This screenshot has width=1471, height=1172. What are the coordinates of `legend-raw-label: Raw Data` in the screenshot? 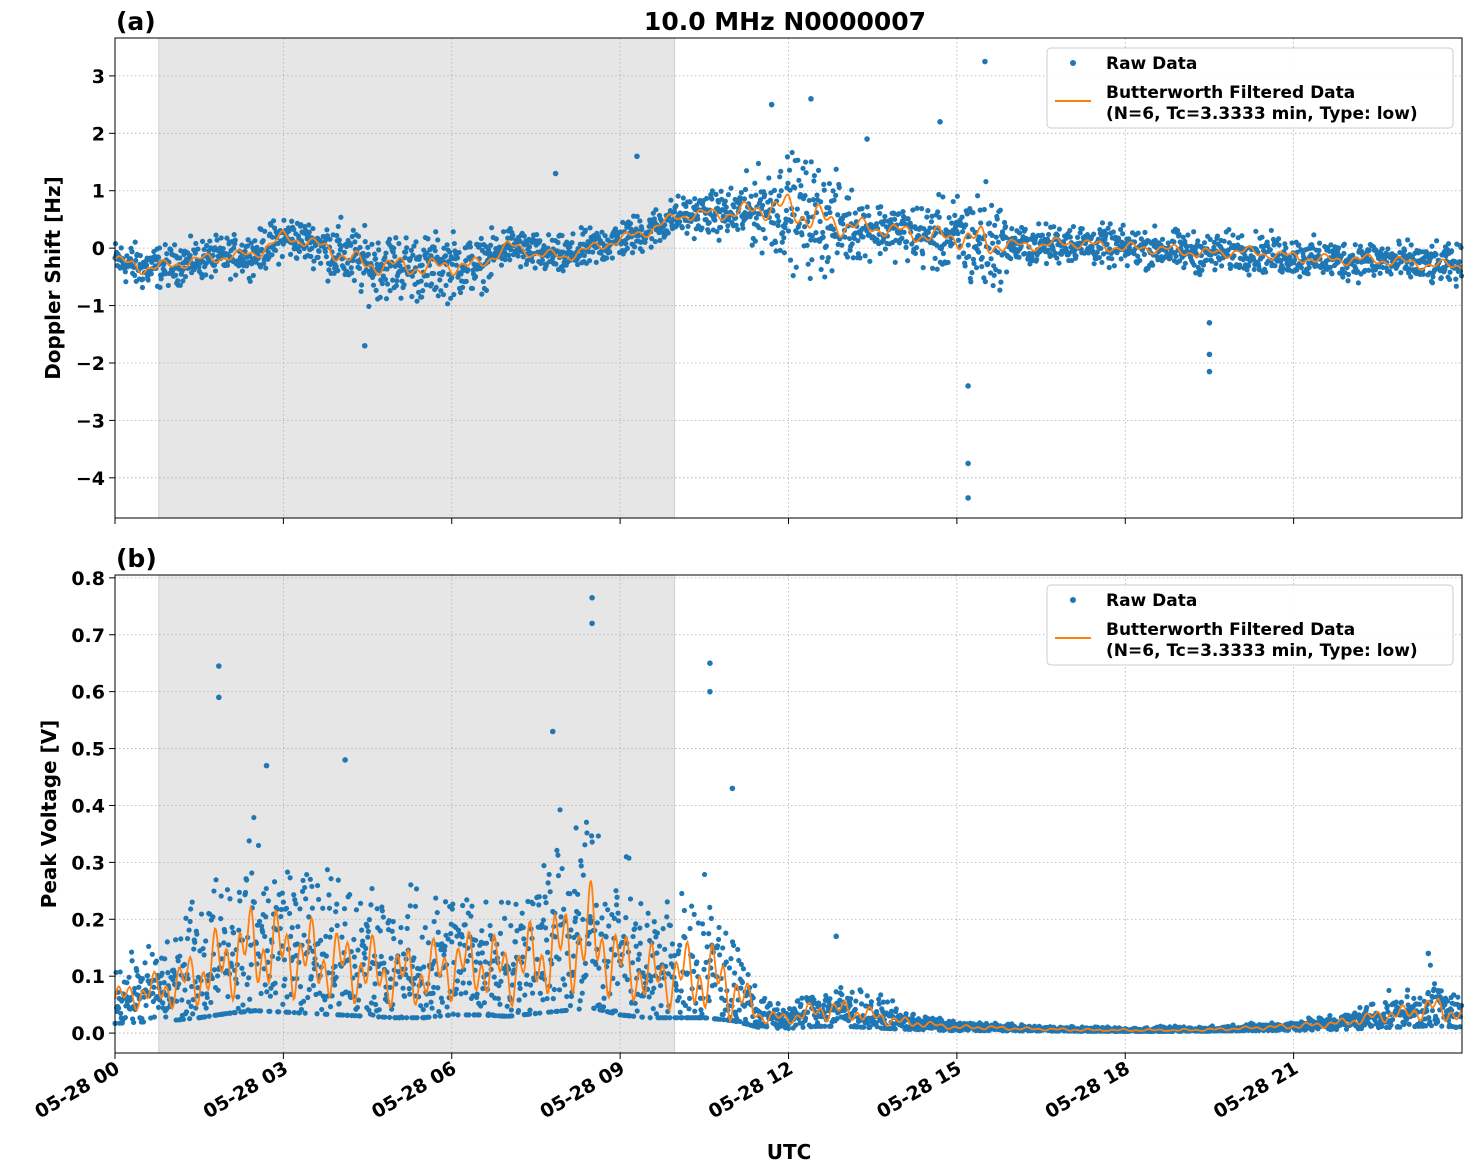 It's located at (1151, 64).